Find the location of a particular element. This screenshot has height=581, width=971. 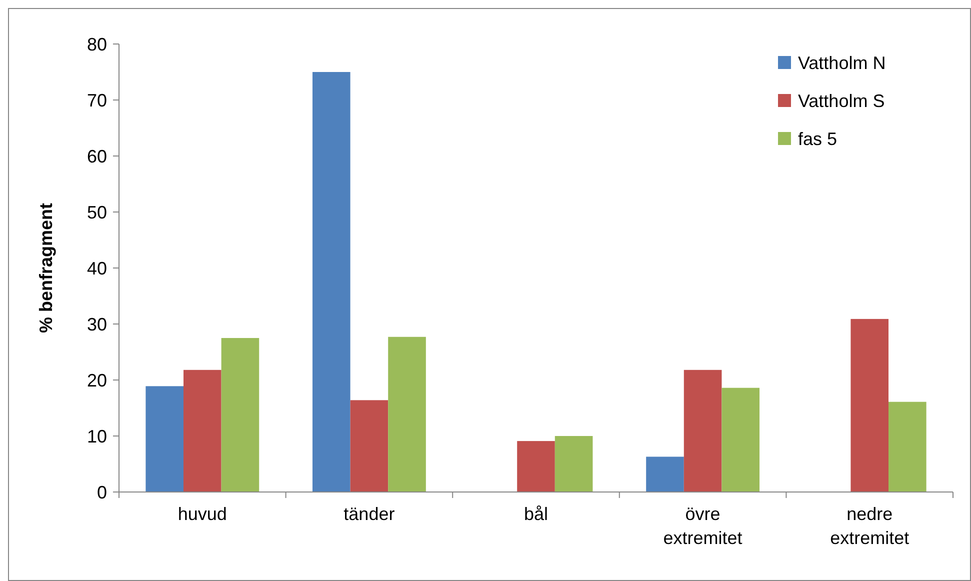

legend-label: fas 5 is located at coordinates (818, 138).